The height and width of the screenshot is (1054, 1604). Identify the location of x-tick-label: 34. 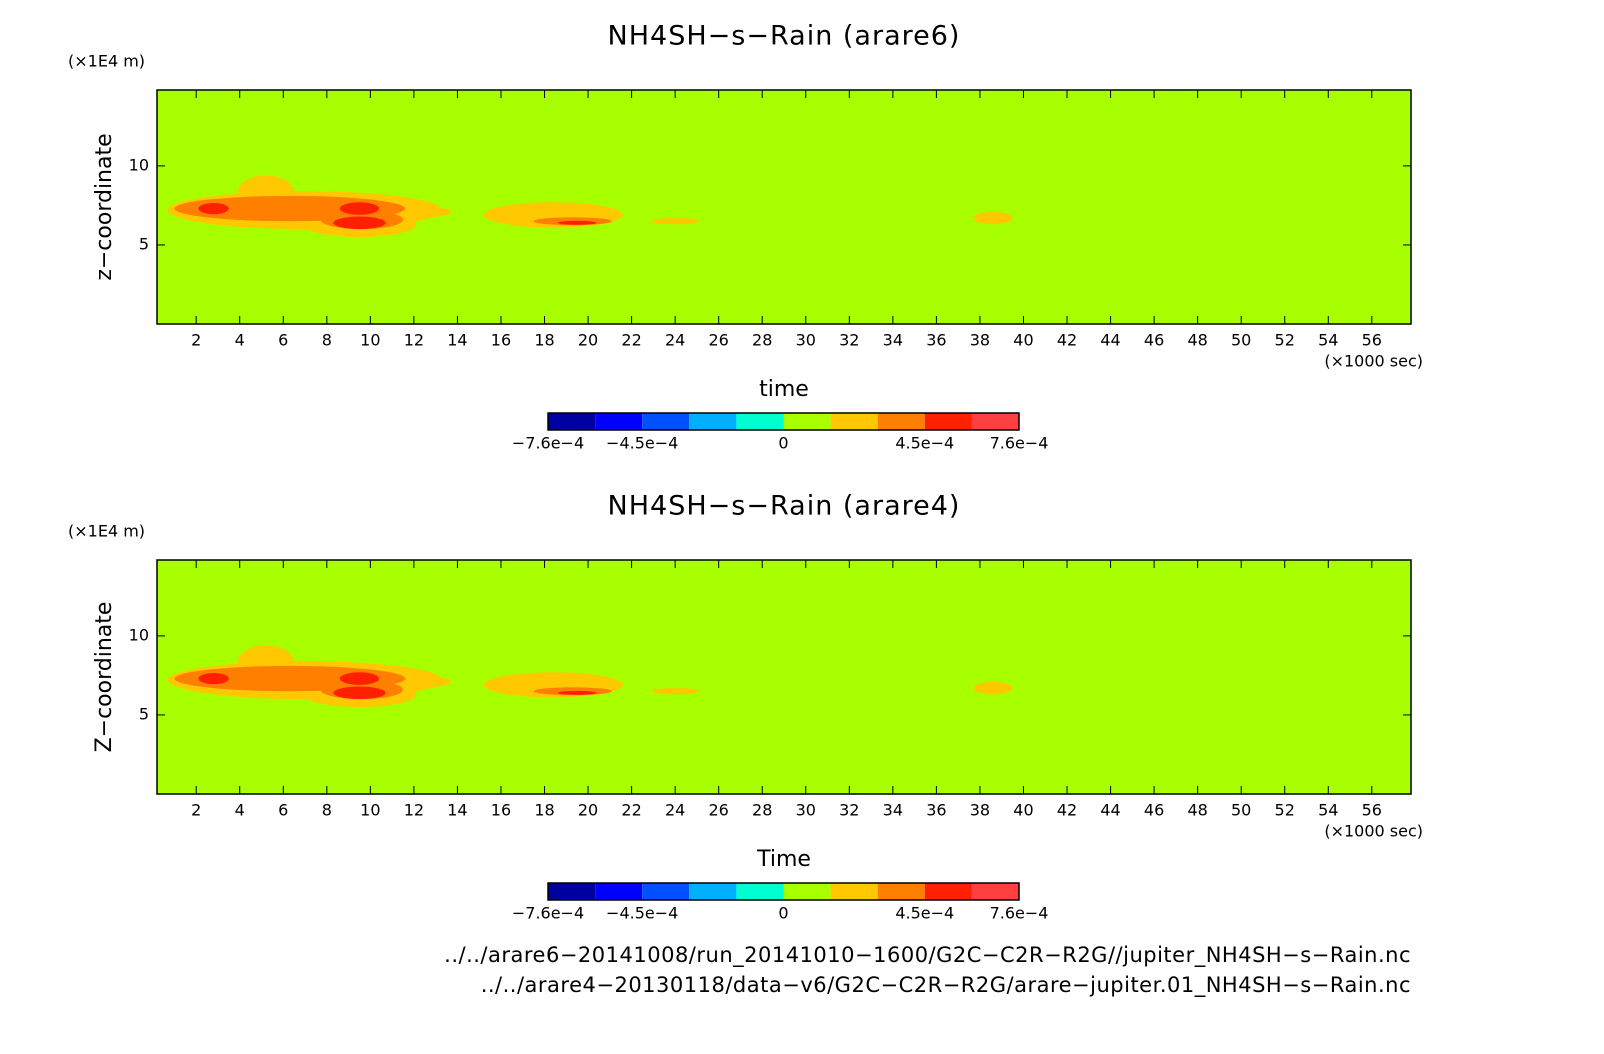
(893, 810).